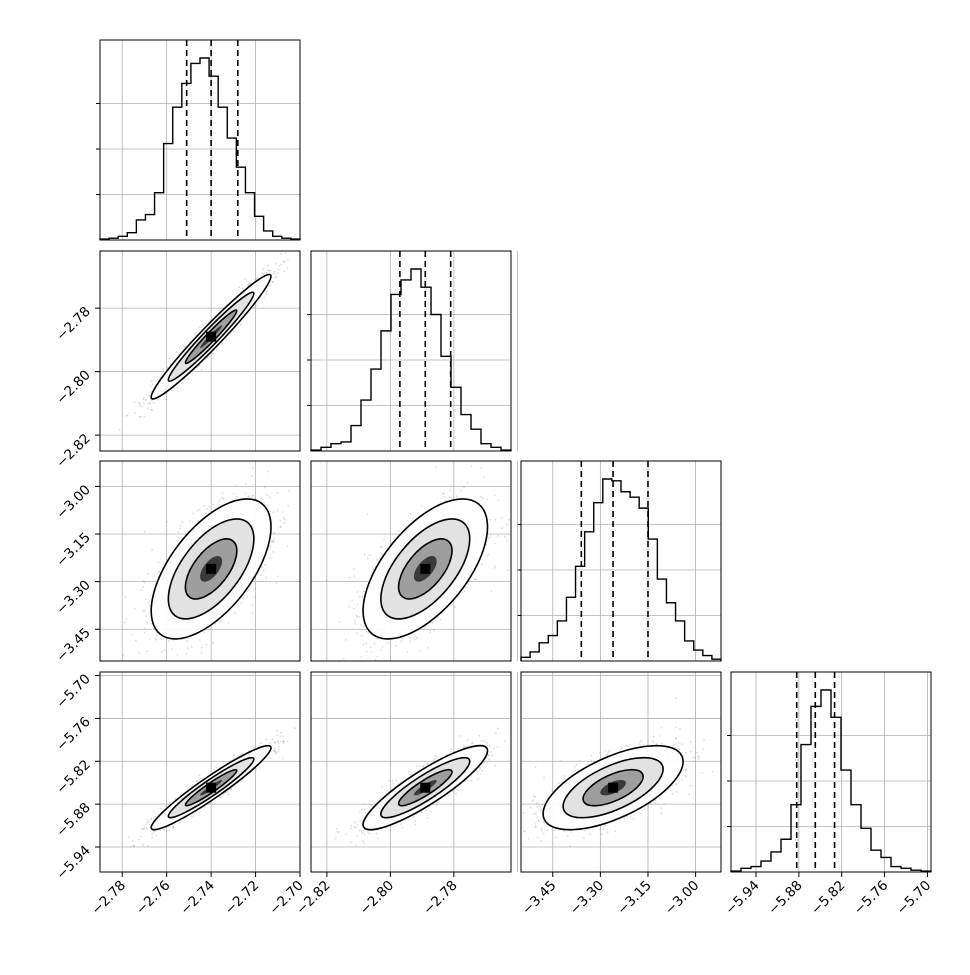  I want to click on panel-background, so click(200, 140).